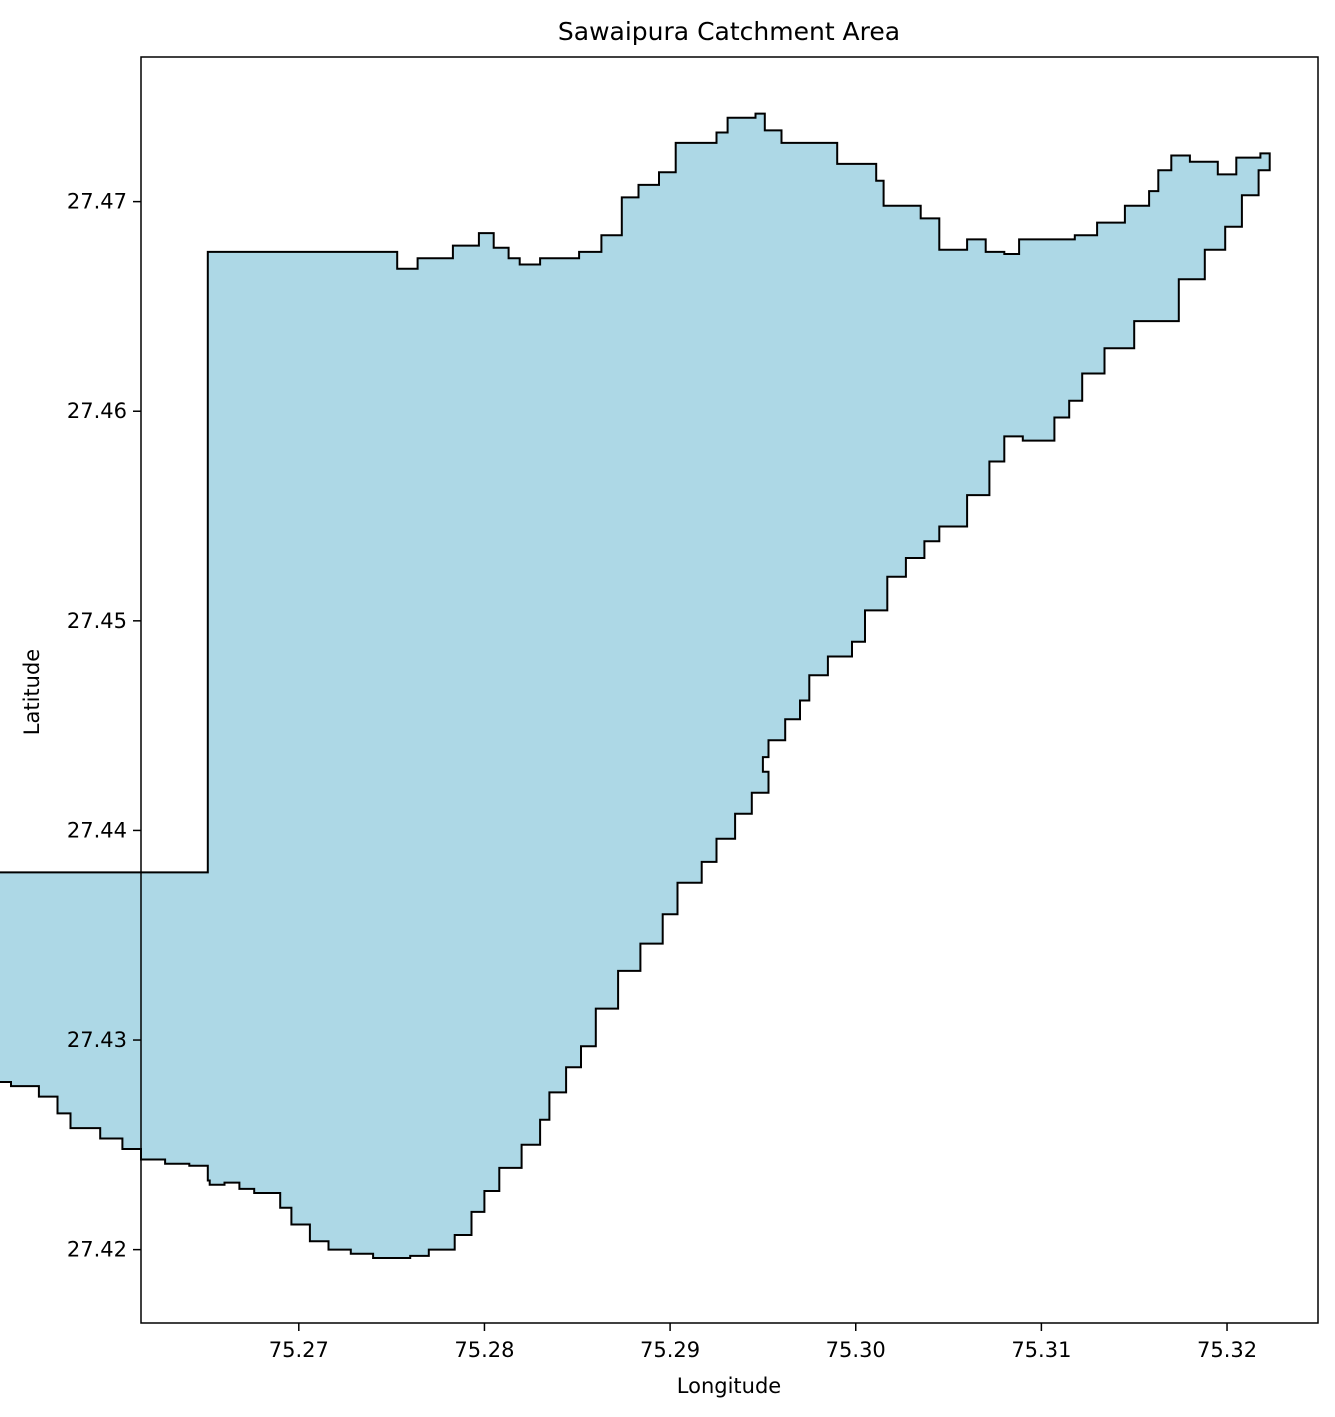 The height and width of the screenshot is (1417, 1335). What do you see at coordinates (97, 830) in the screenshot?
I see `y-tick-label: 27.44` at bounding box center [97, 830].